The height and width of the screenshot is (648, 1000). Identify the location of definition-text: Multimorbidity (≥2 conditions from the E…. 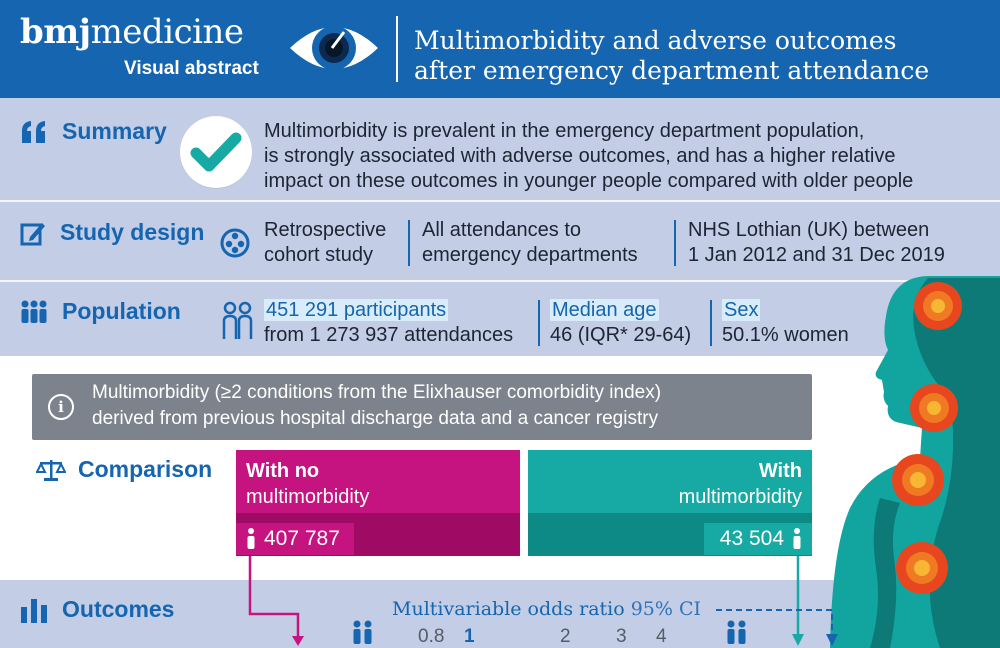
(377, 405).